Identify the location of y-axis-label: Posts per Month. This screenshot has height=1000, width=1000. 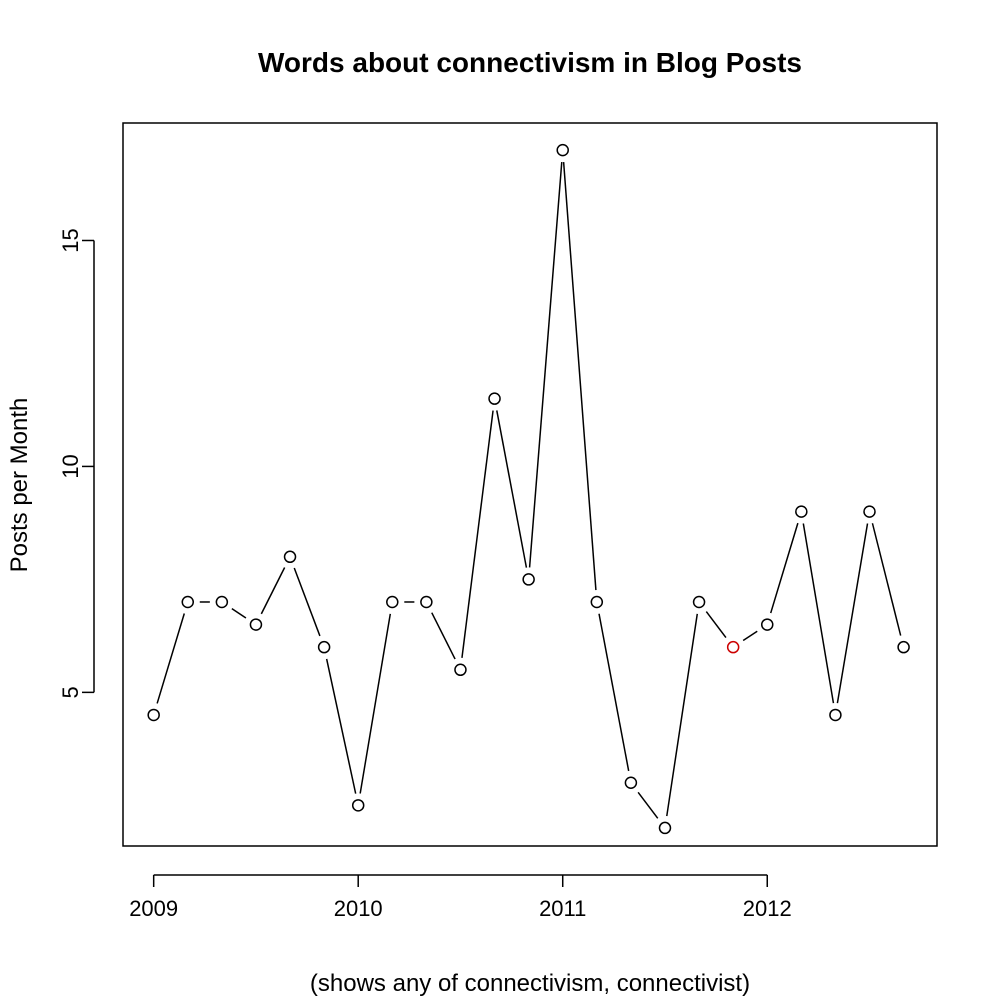
(19, 485).